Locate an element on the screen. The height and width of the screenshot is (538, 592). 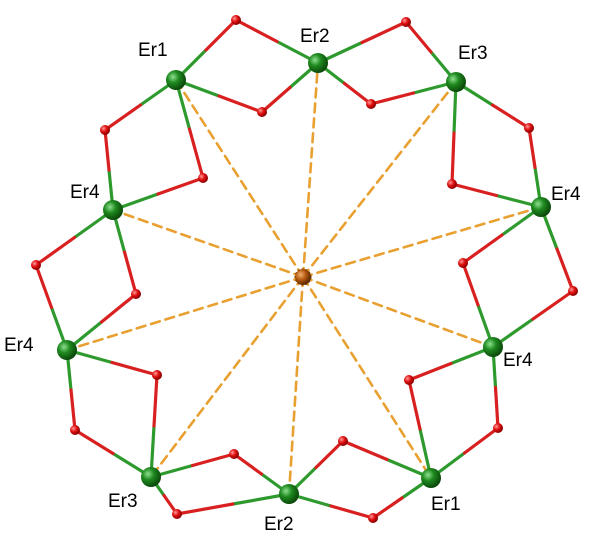
er3-top-atom is located at coordinates (456, 82).